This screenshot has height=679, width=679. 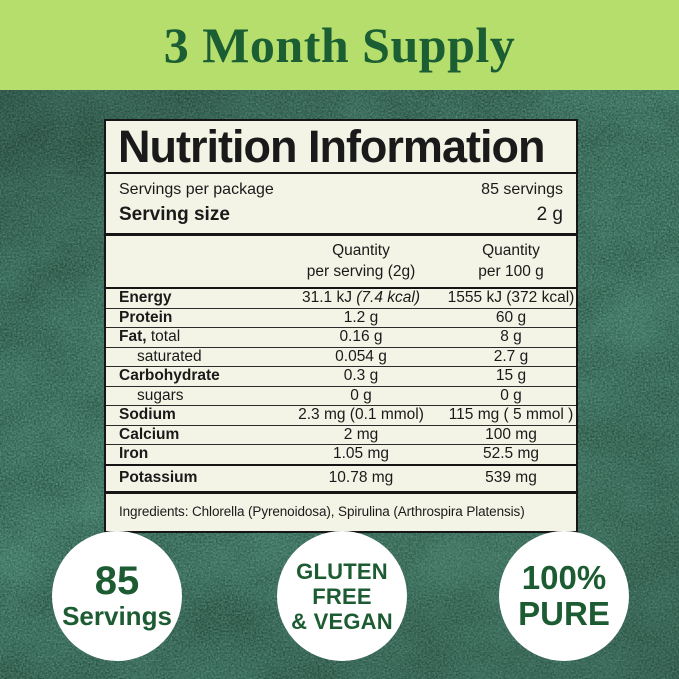 What do you see at coordinates (361, 271) in the screenshot?
I see `per-serving-header-line2: per serving (2g)` at bounding box center [361, 271].